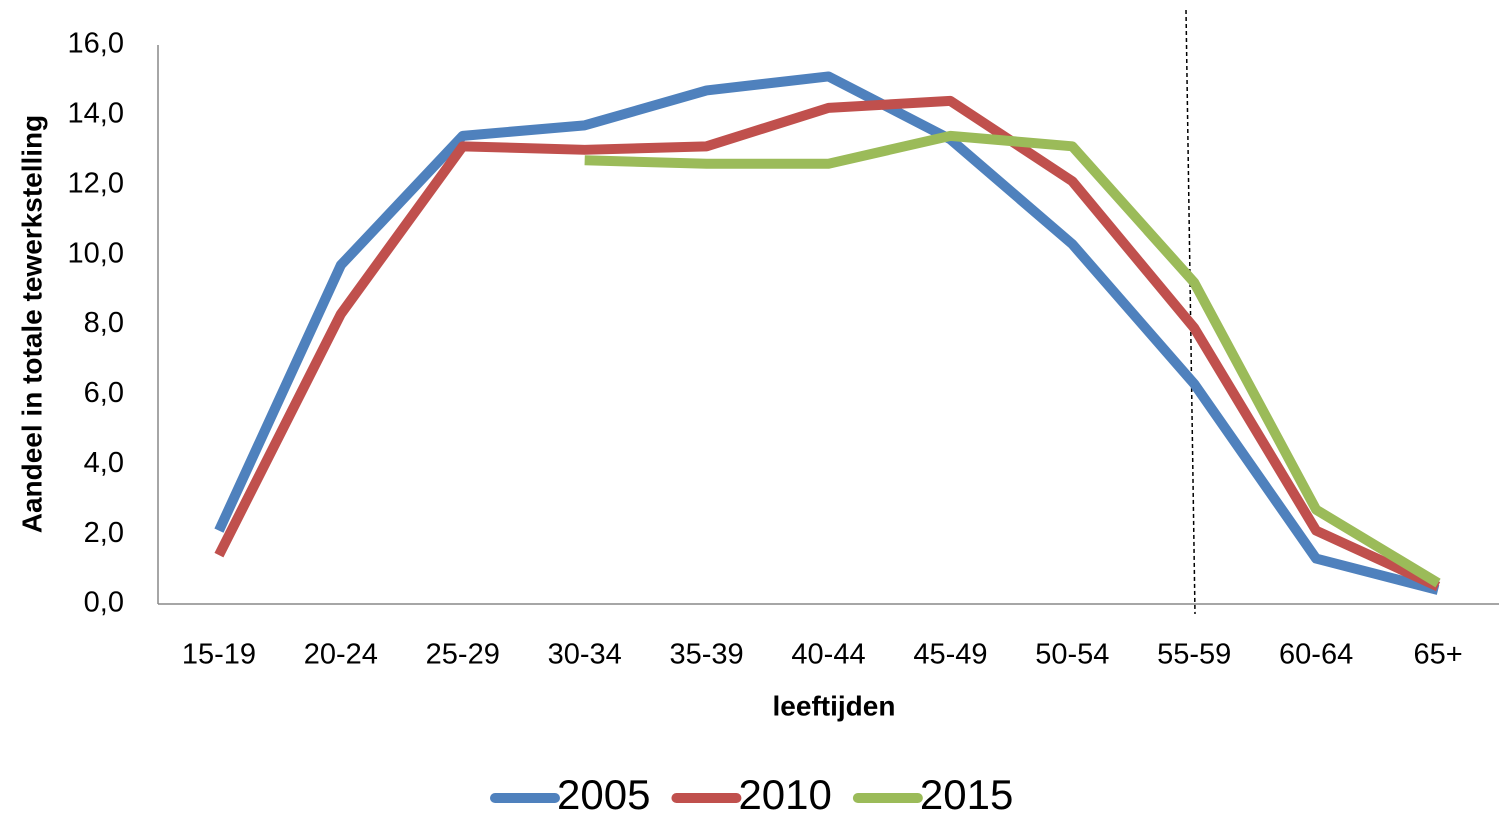 The width and height of the screenshot is (1499, 816). What do you see at coordinates (104, 463) in the screenshot?
I see `y-tick-label: 4,0` at bounding box center [104, 463].